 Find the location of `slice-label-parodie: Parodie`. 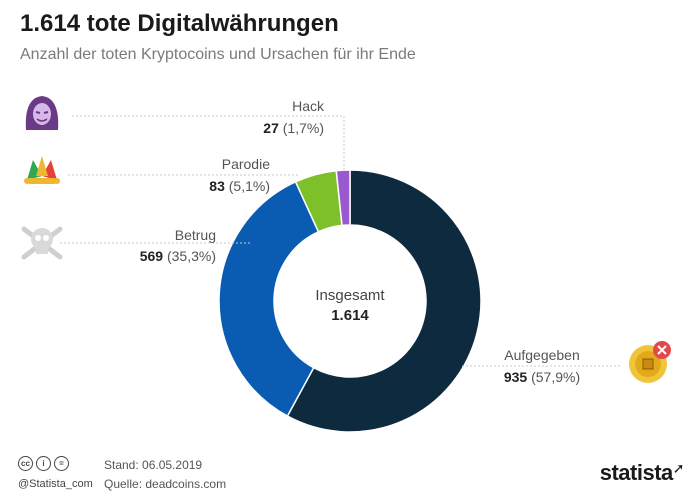

slice-label-parodie: Parodie is located at coordinates (246, 164).